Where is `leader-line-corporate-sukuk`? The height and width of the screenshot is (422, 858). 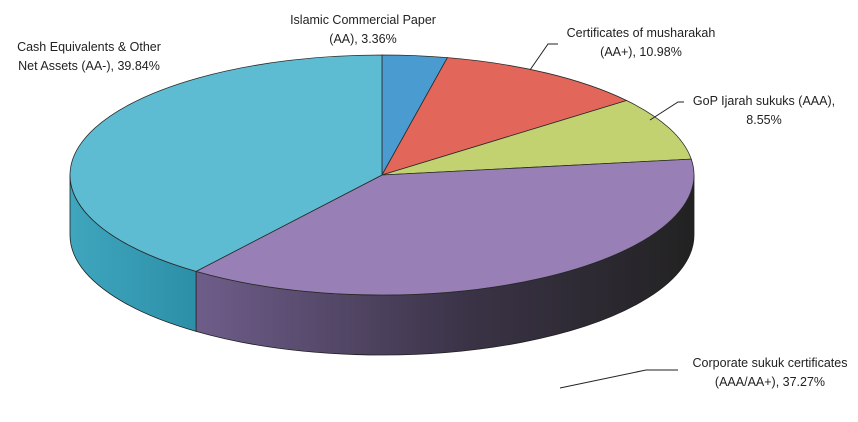 leader-line-corporate-sukuk is located at coordinates (618, 379).